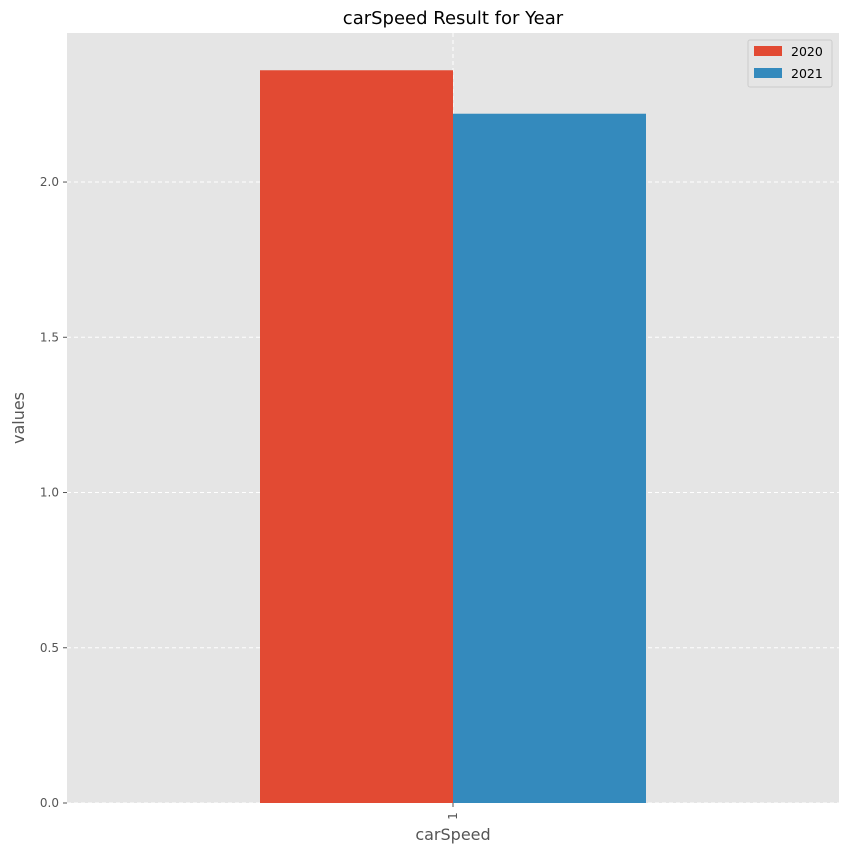 The height and width of the screenshot is (855, 850). Describe the element at coordinates (807, 73) in the screenshot. I see `legend-label-2021: 2021` at that location.